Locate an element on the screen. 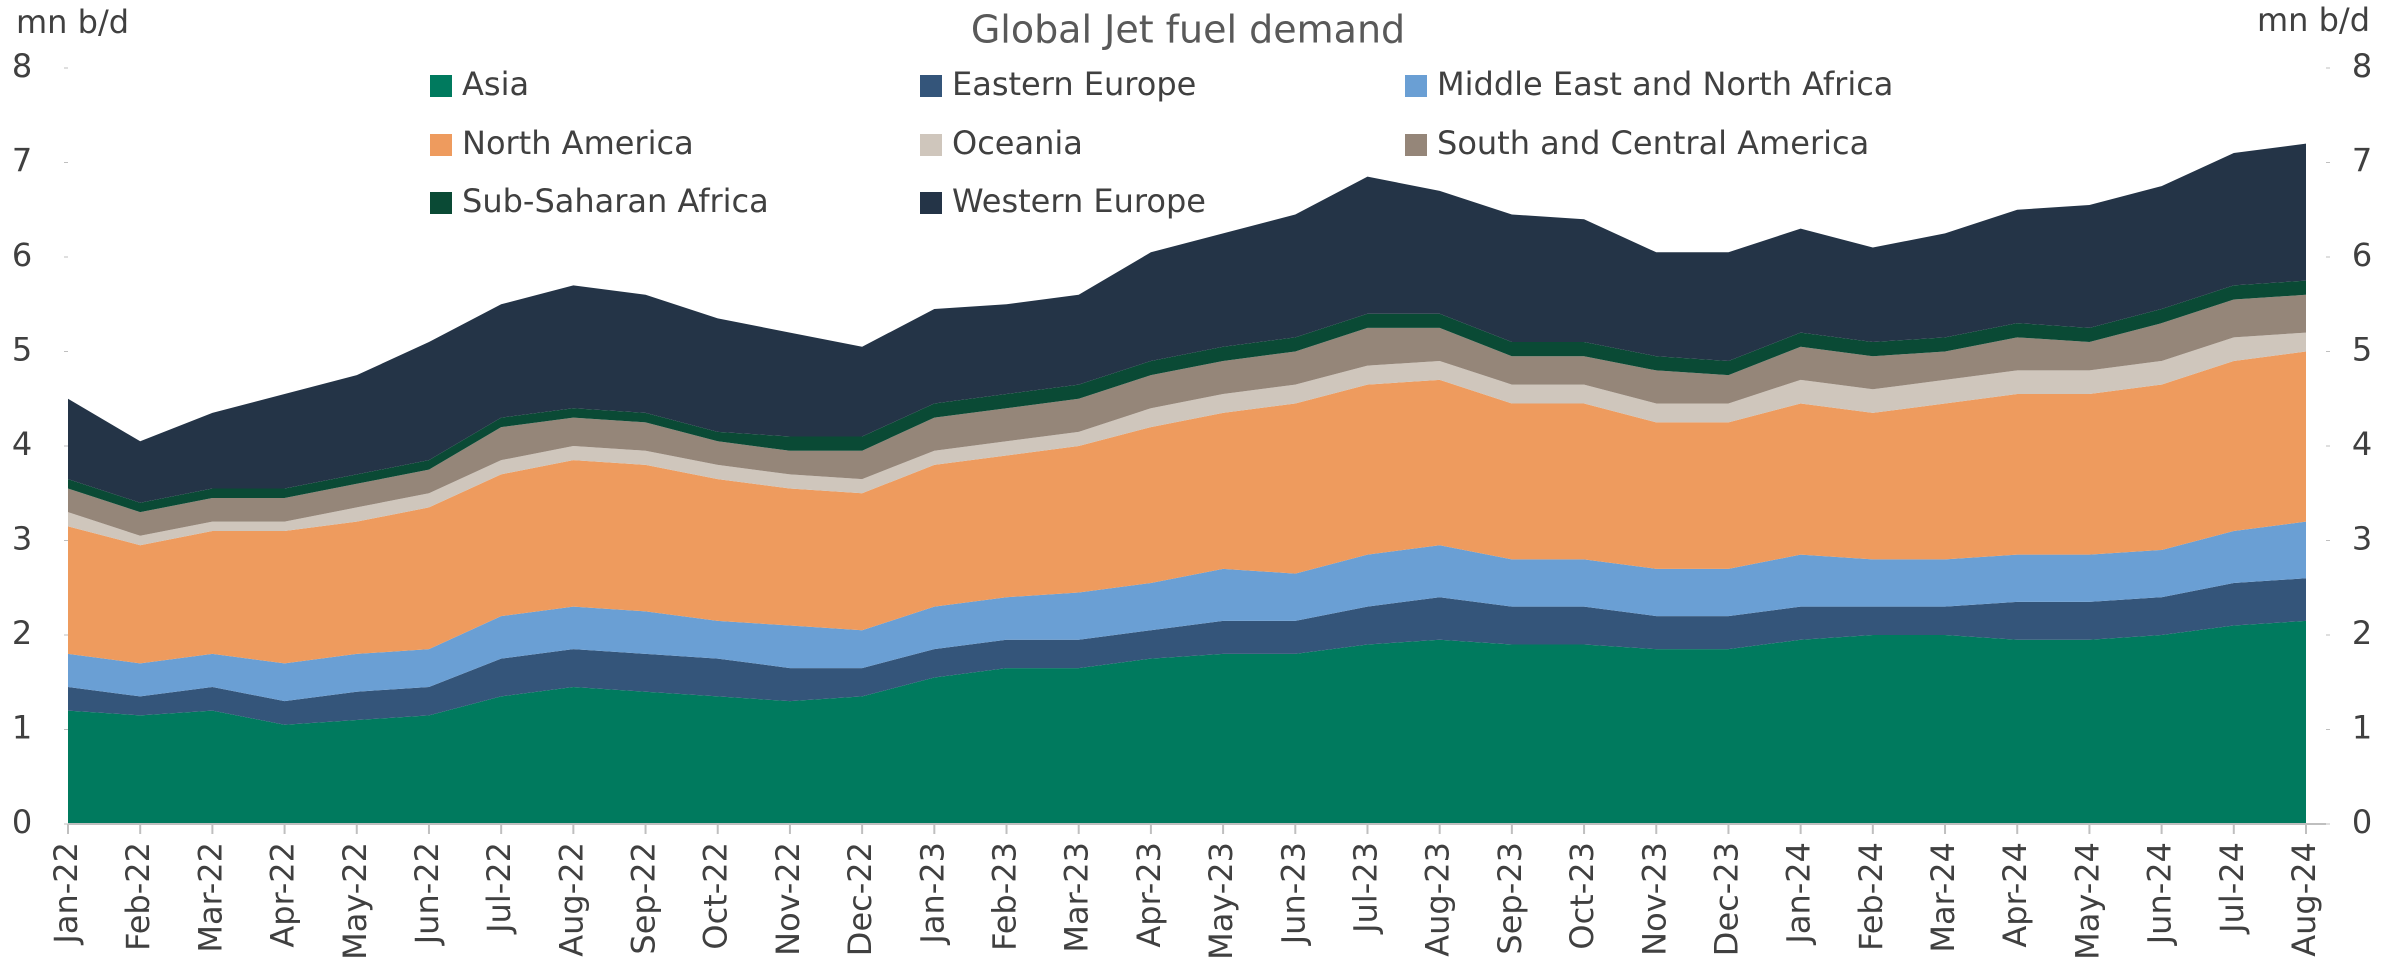  y-tick-label: 7 is located at coordinates (22, 161).